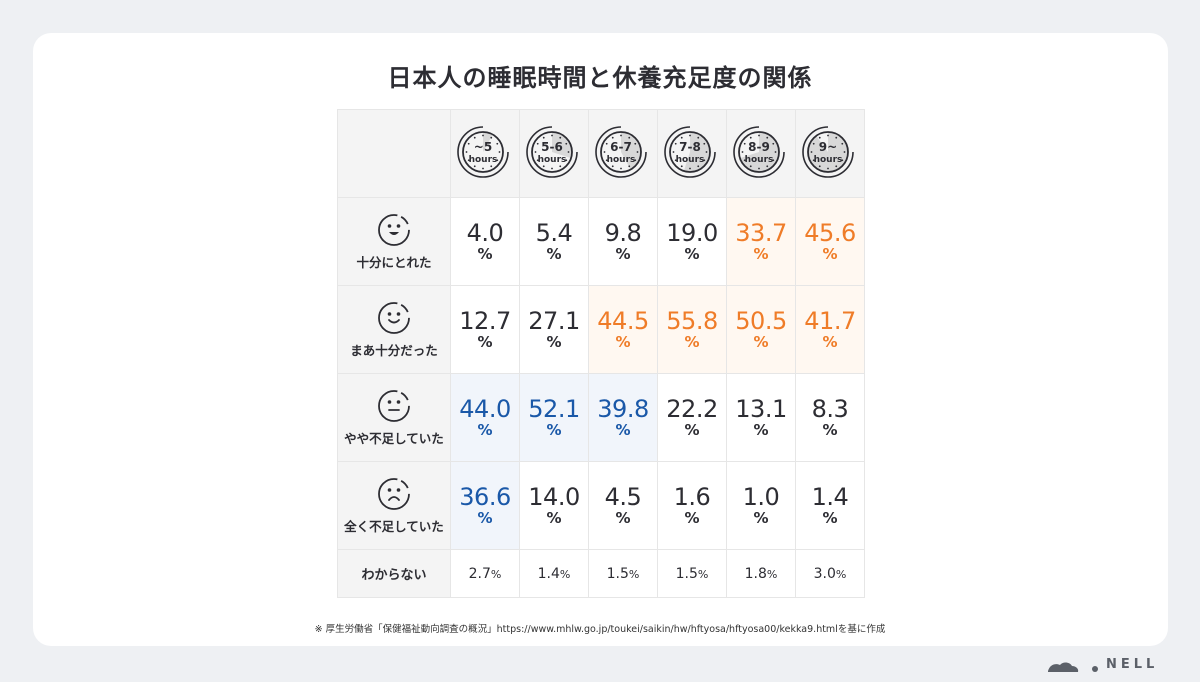  Describe the element at coordinates (830, 409) in the screenshot. I see `value-number: 8.3` at that location.